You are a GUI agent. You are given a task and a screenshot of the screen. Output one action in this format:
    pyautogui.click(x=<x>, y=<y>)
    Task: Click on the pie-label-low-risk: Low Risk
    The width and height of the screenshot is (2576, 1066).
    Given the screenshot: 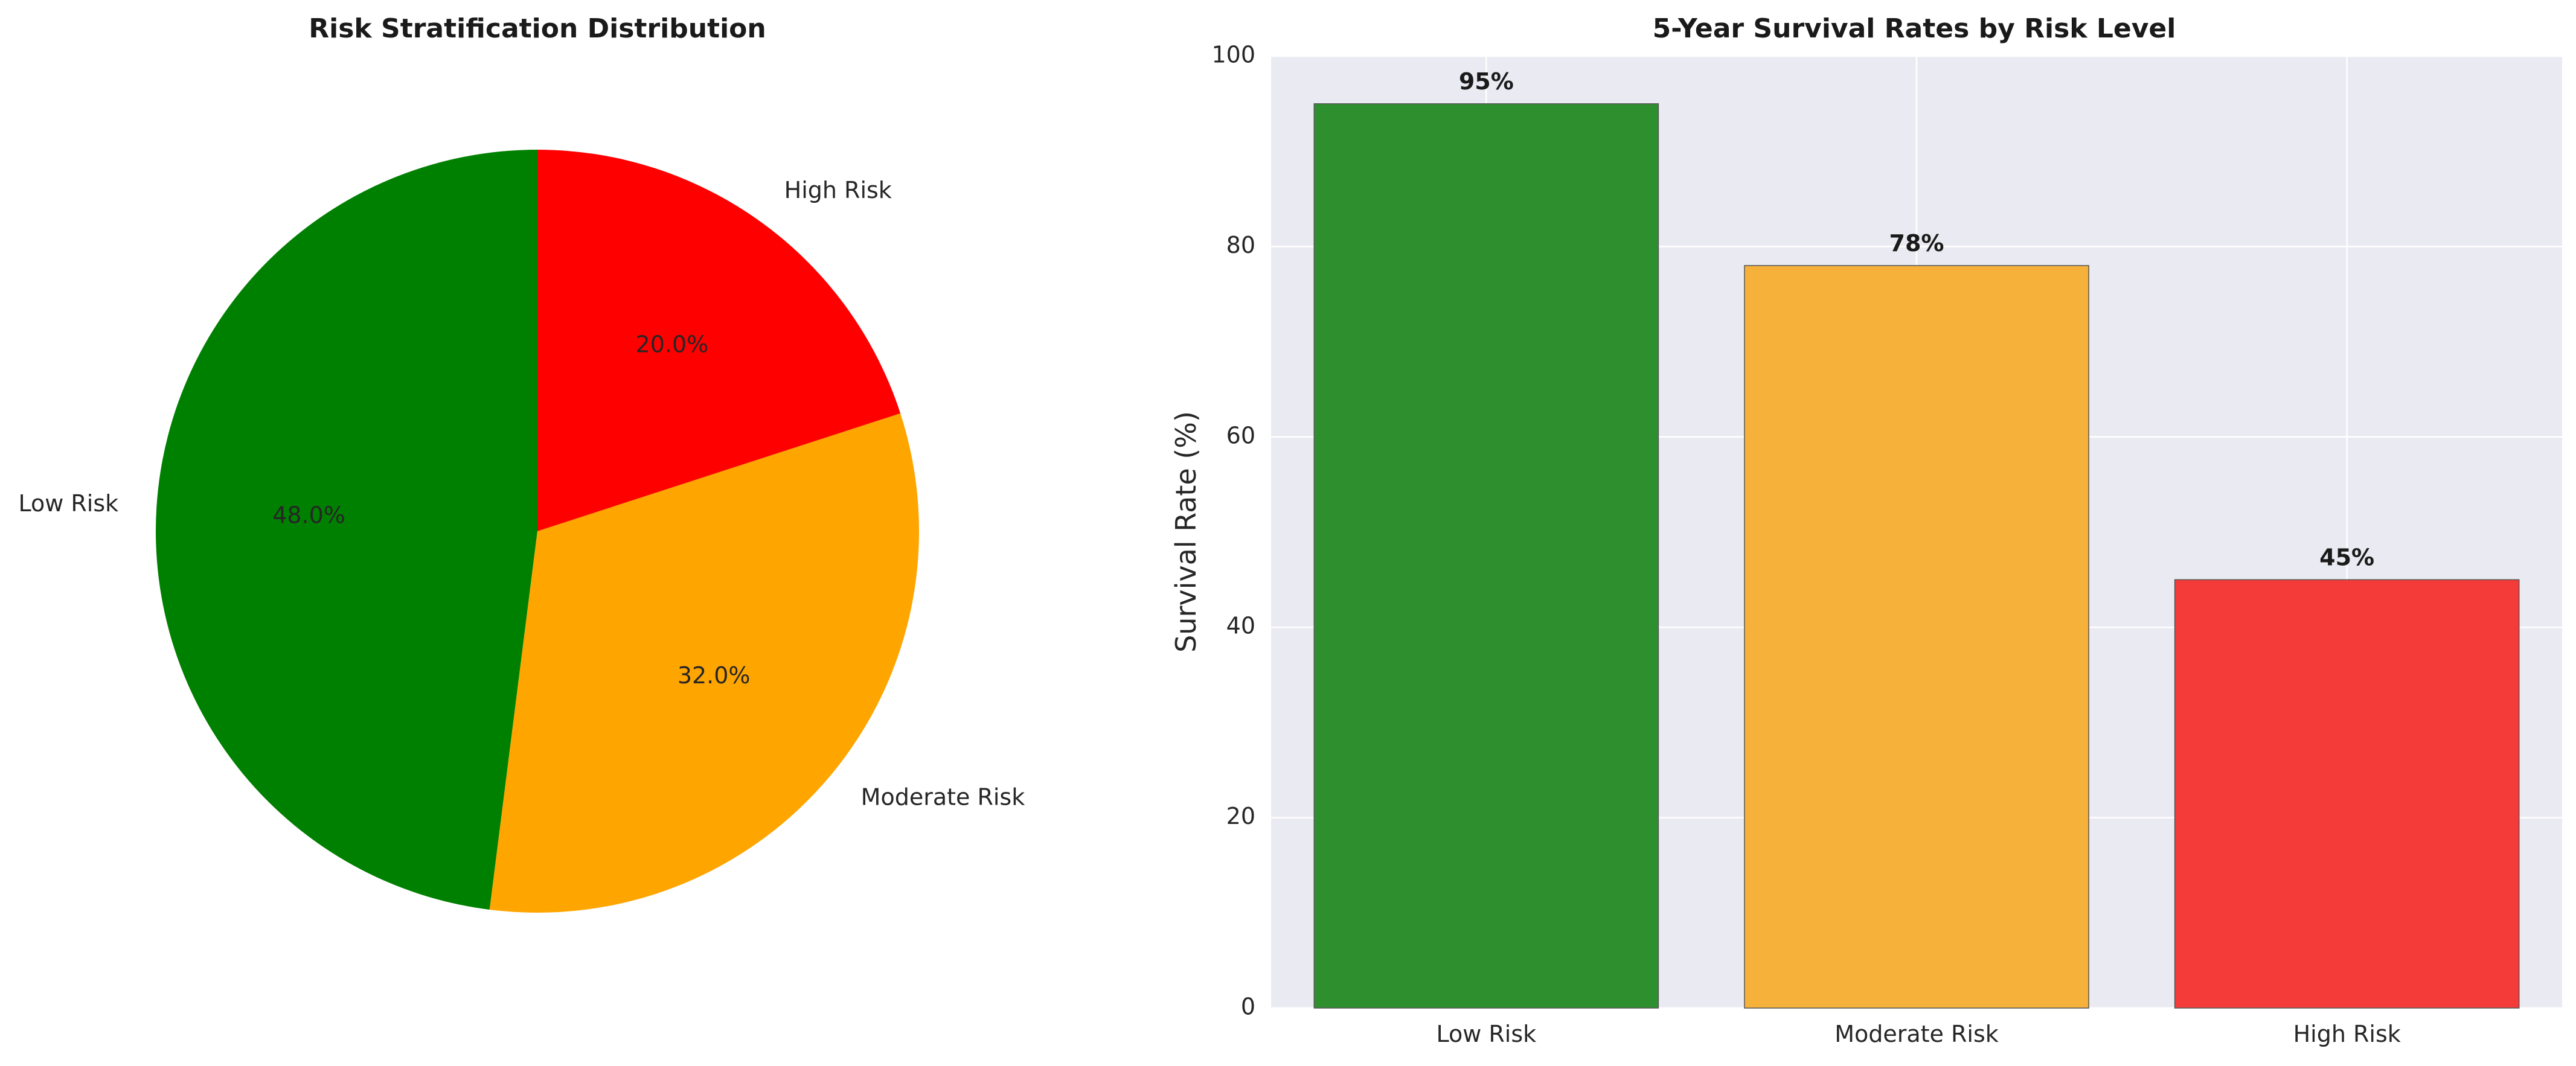 What is the action you would take?
    pyautogui.click(x=68, y=504)
    